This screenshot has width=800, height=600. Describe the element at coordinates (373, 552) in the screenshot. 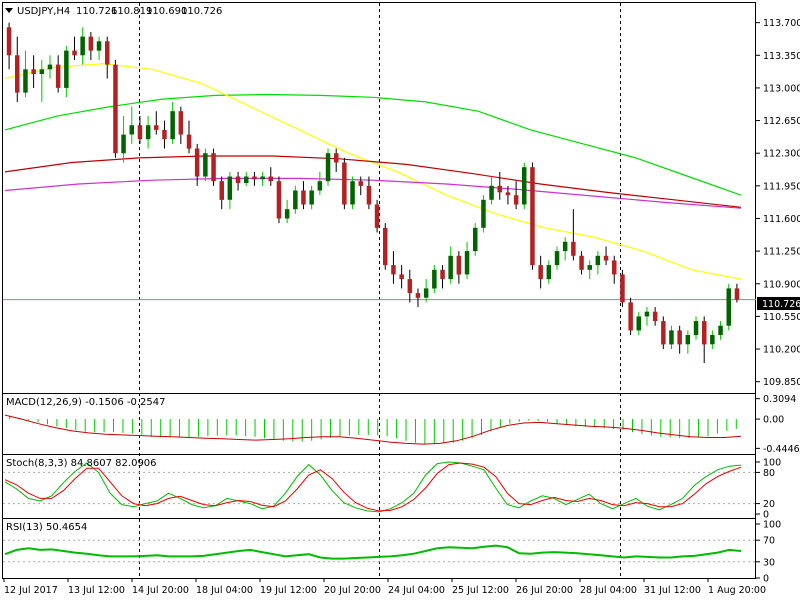

I see `rsi-line` at that location.